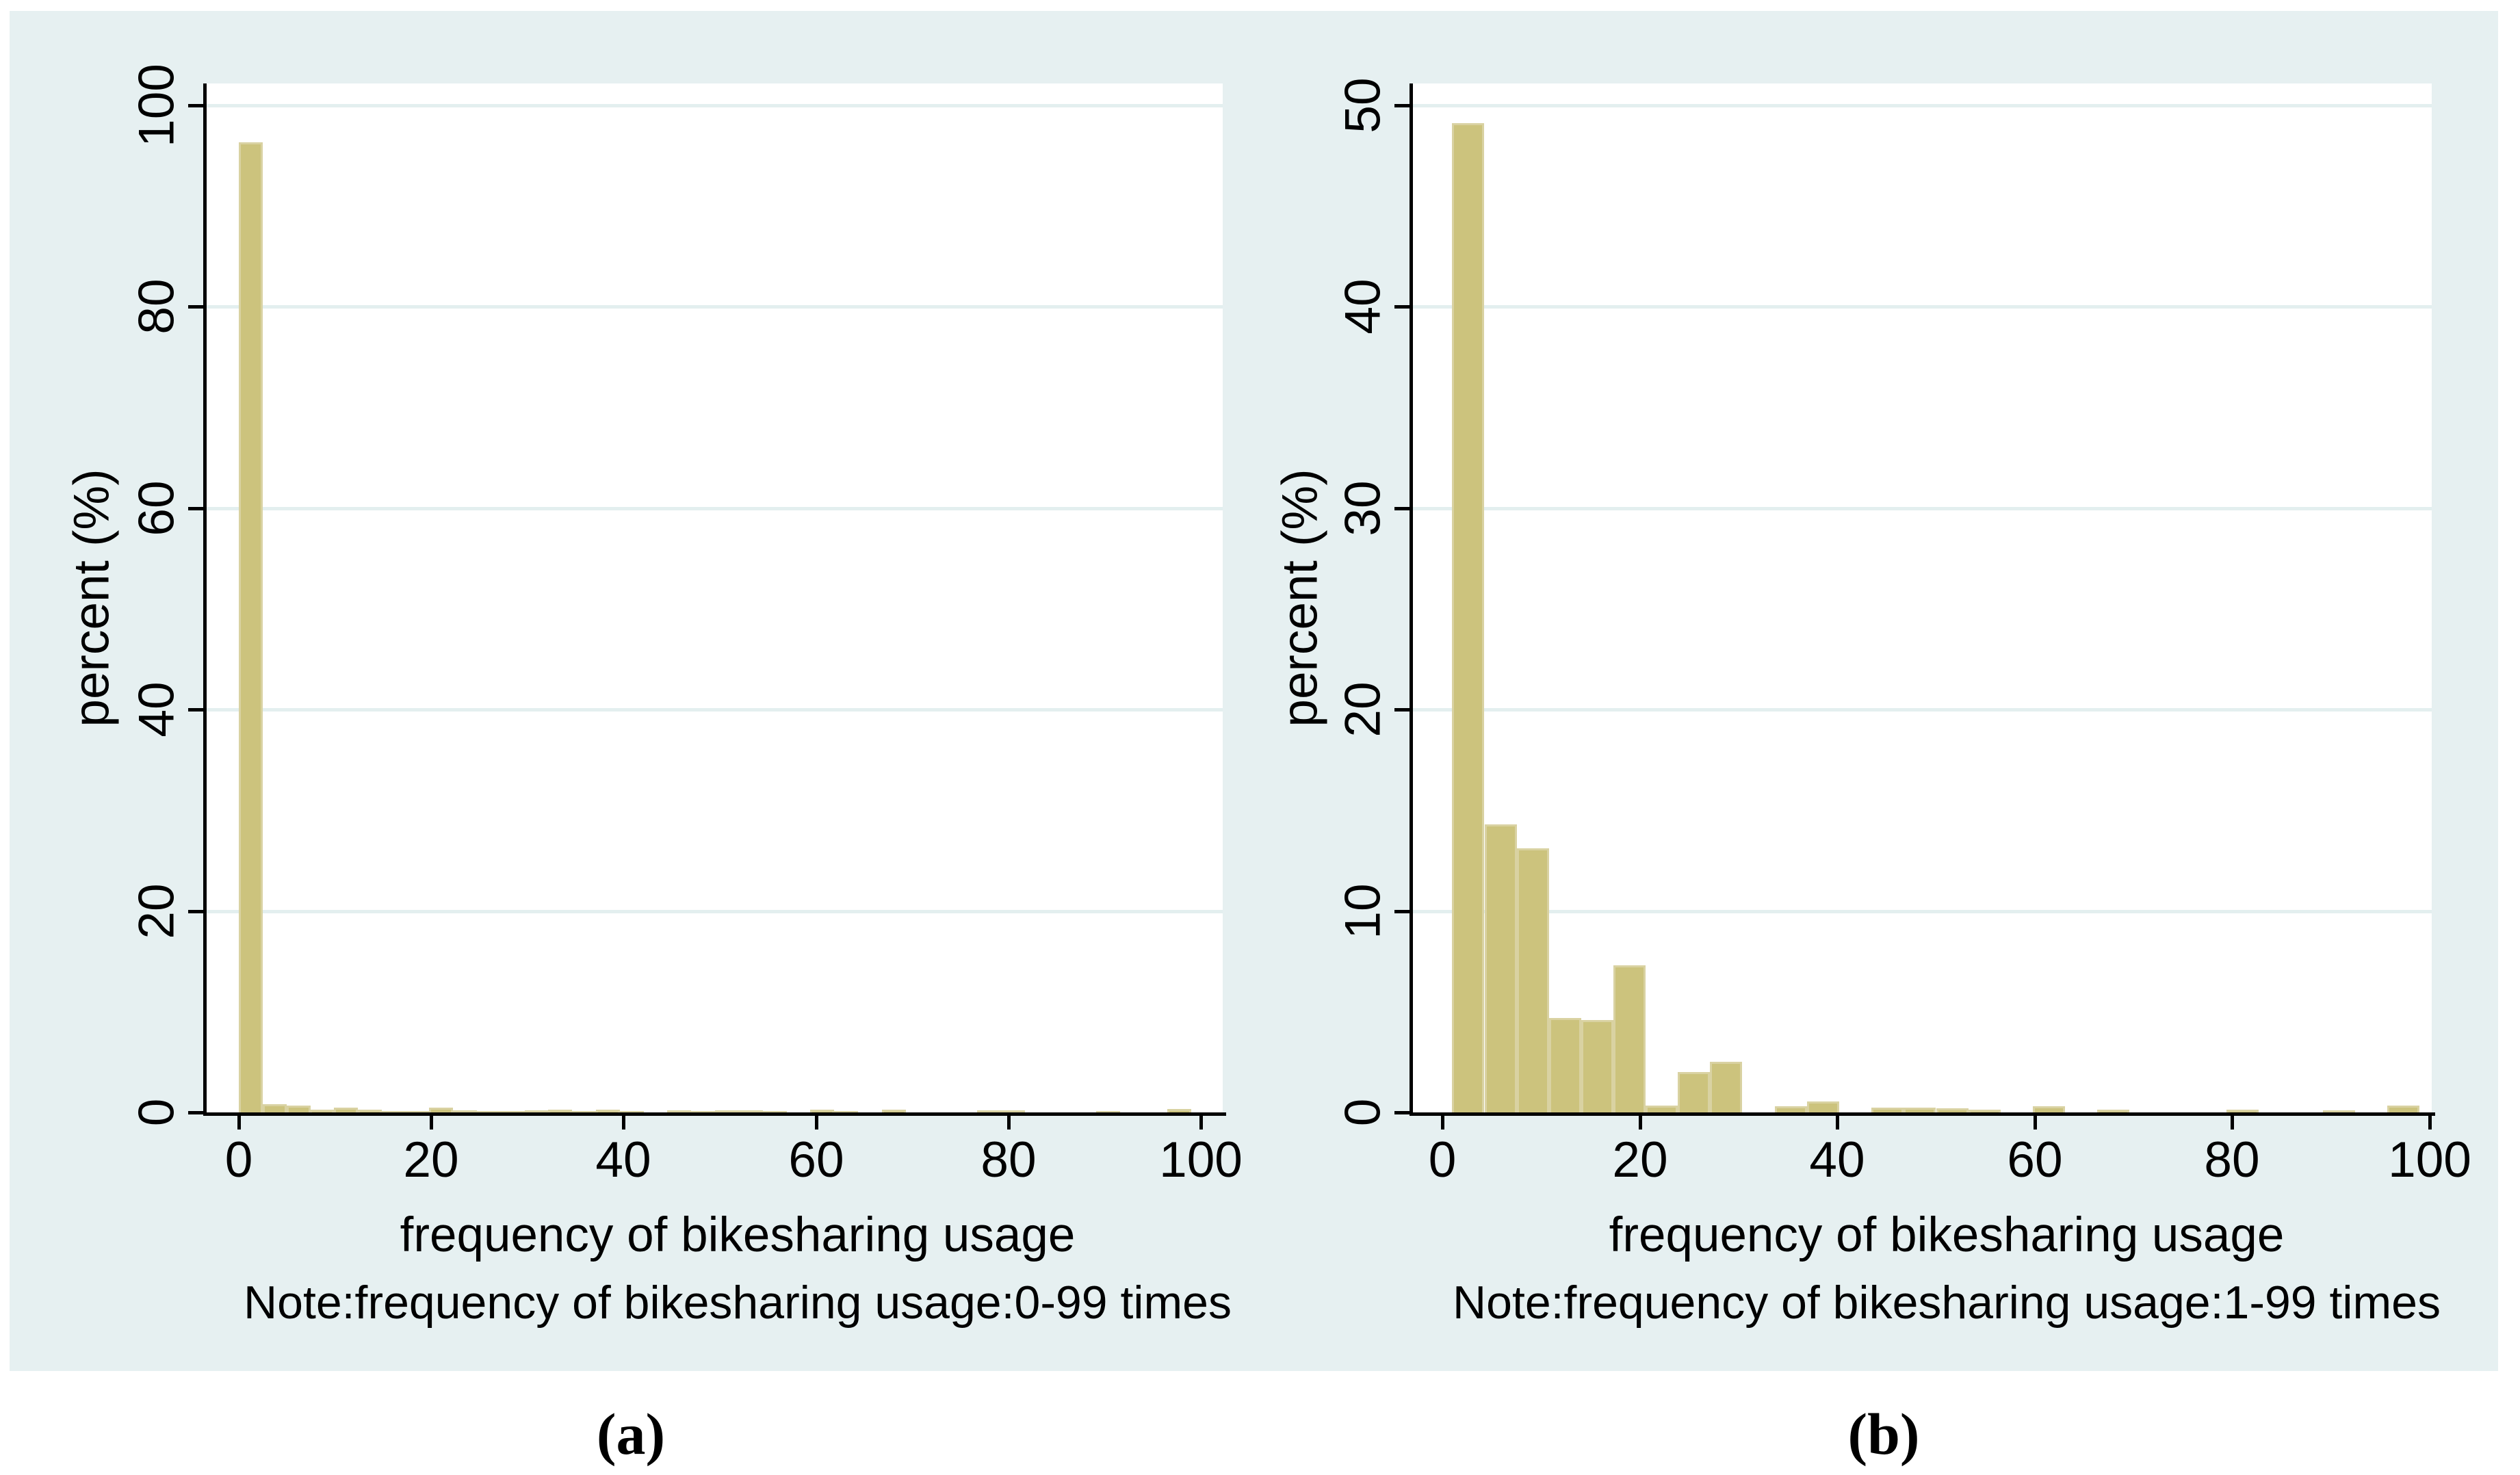 The width and height of the screenshot is (2520, 1475). I want to click on y-tick-label: 100, so click(157, 105).